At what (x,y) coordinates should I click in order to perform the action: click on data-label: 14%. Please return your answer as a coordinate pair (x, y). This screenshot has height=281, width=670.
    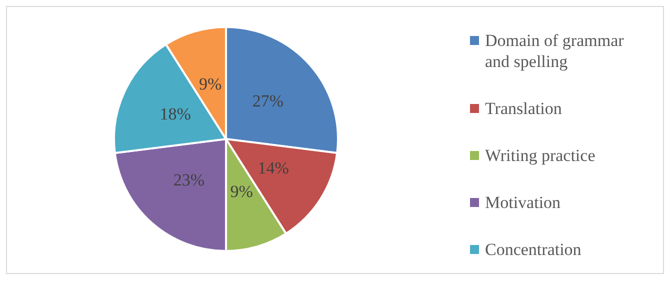
    Looking at the image, I should click on (273, 168).